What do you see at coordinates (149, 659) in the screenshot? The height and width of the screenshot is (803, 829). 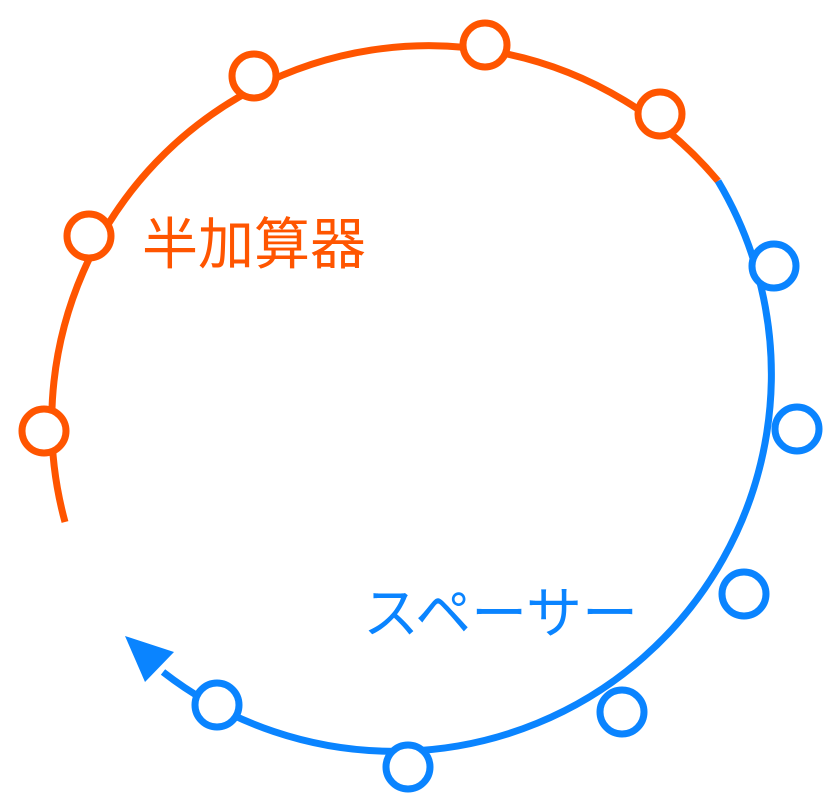 I see `arrow-head-icon` at bounding box center [149, 659].